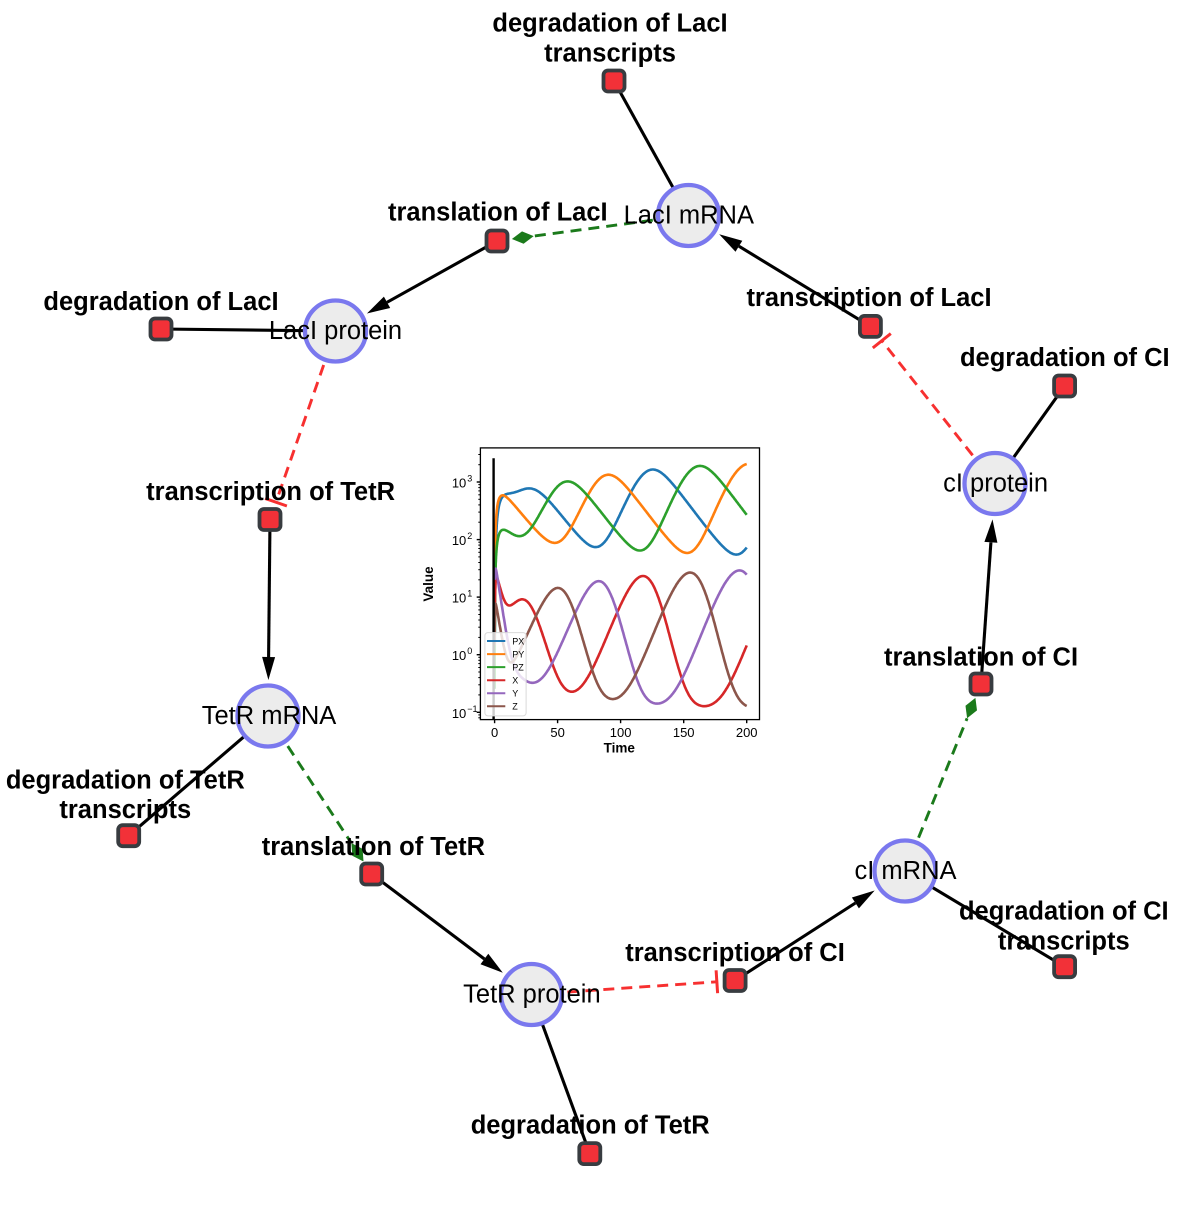  I want to click on svg-text: PX, so click(518, 641).